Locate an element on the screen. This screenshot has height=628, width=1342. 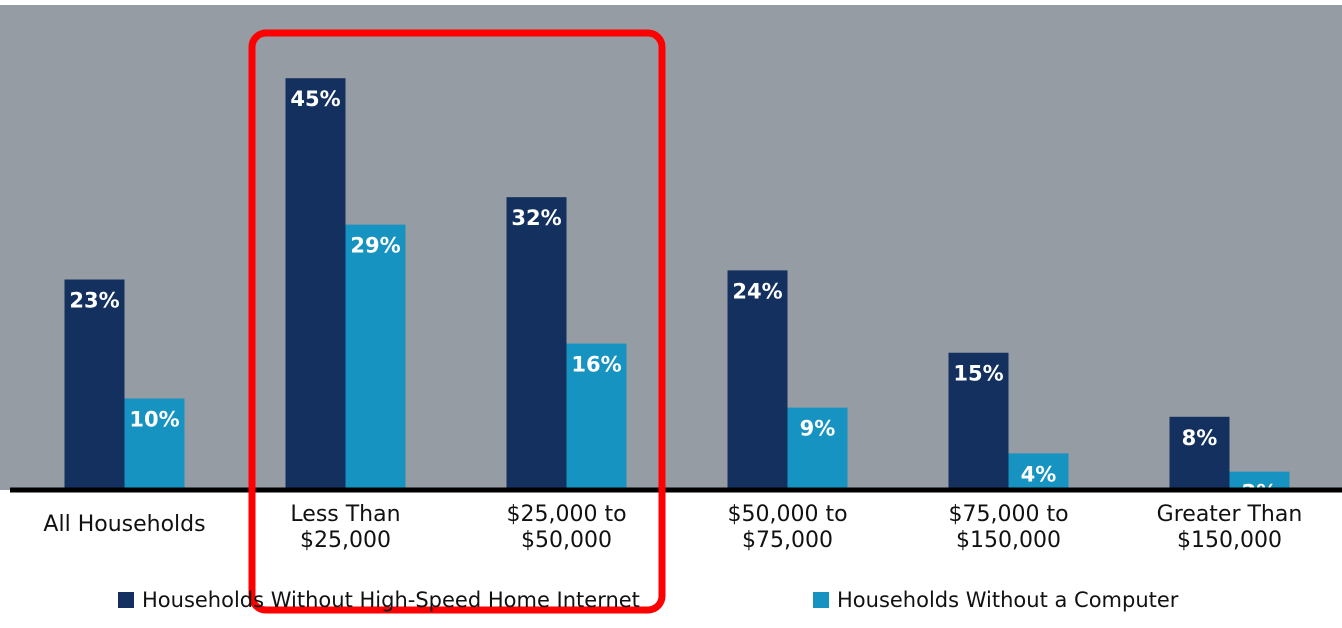
value-label: 15% is located at coordinates (978, 374).